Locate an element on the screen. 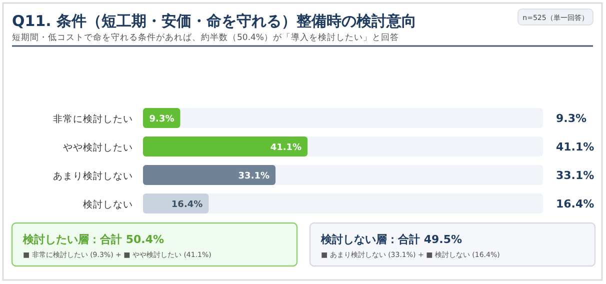 The width and height of the screenshot is (606, 284). category: やや検討したい is located at coordinates (98, 148).